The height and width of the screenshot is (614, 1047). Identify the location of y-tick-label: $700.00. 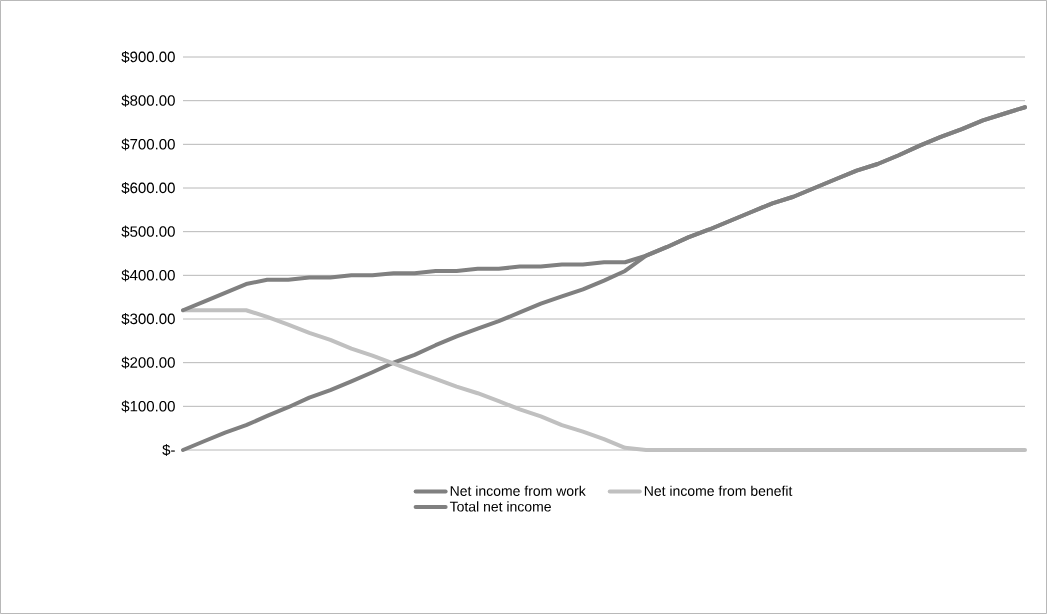
(148, 144).